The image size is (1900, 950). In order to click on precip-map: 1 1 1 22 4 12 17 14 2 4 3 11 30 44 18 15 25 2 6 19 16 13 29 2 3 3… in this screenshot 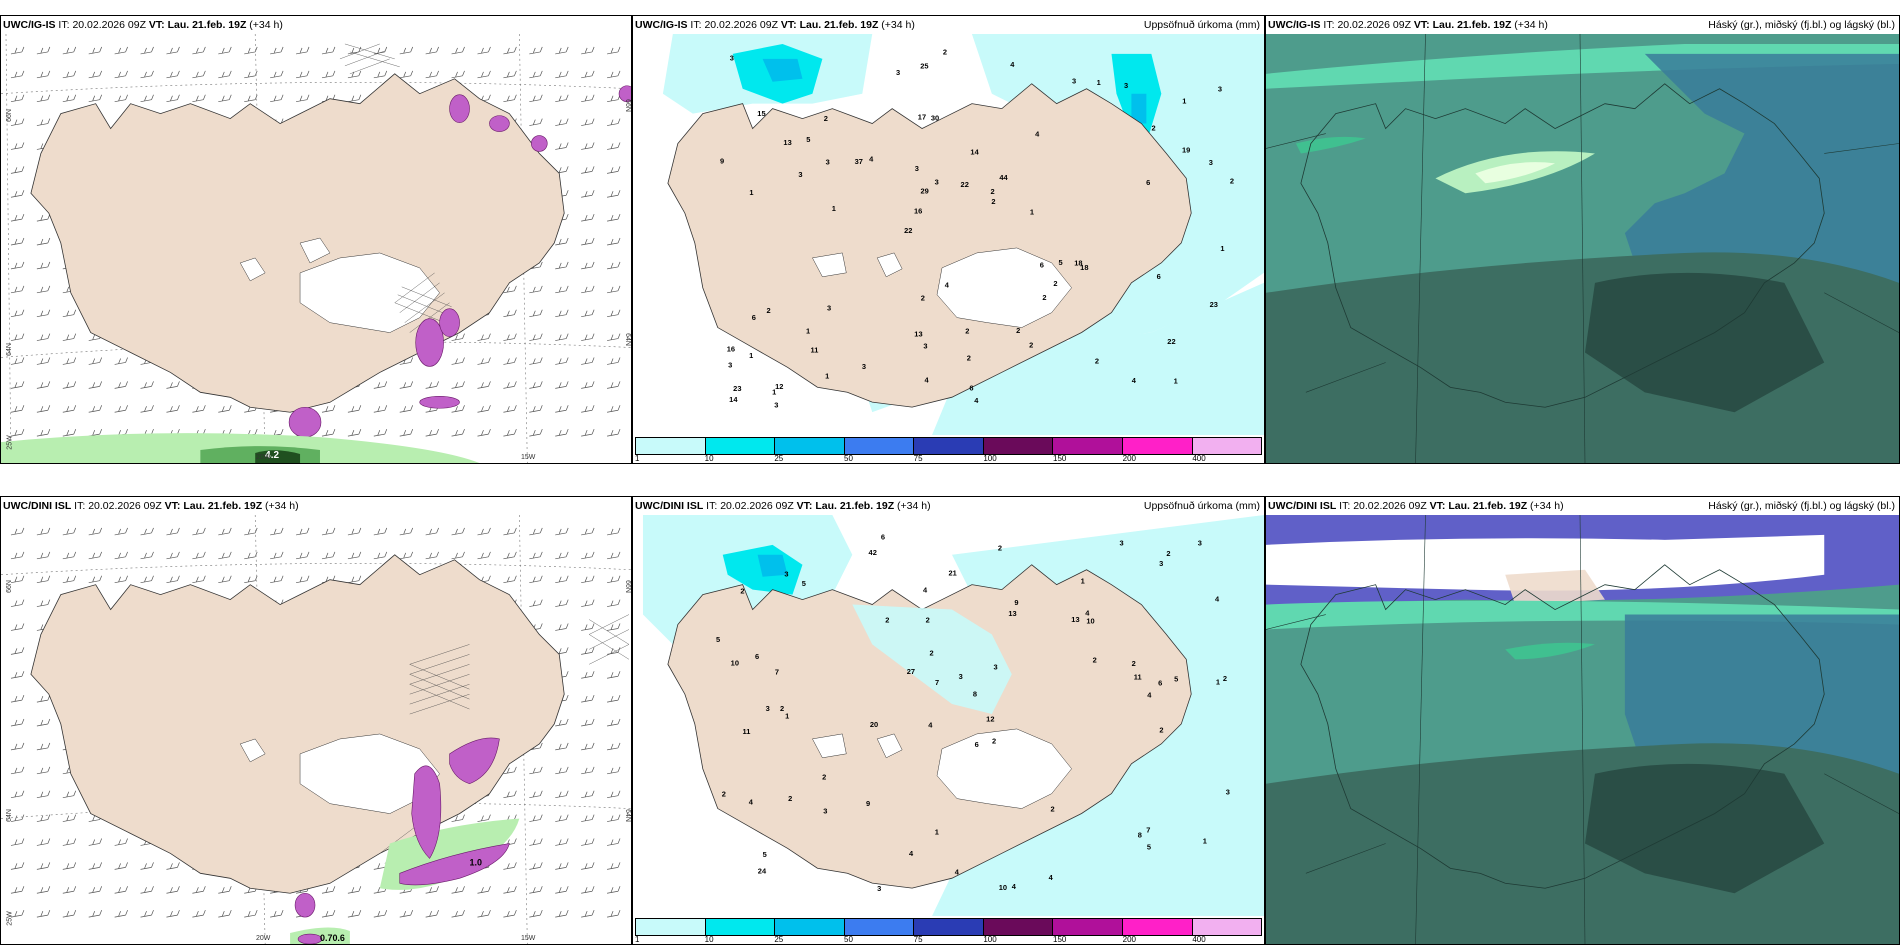, I will do `click(948, 234)`.